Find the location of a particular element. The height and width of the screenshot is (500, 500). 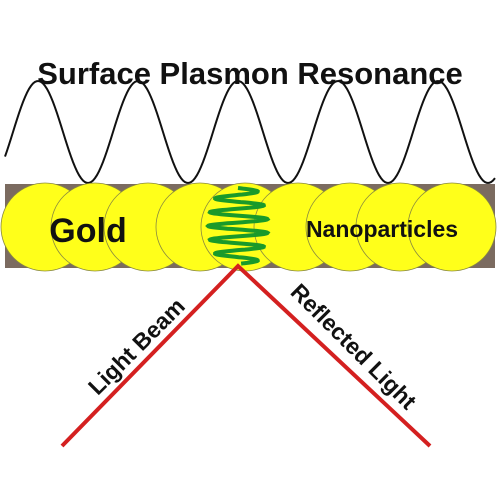

resonance-spring is located at coordinates (238, 226).